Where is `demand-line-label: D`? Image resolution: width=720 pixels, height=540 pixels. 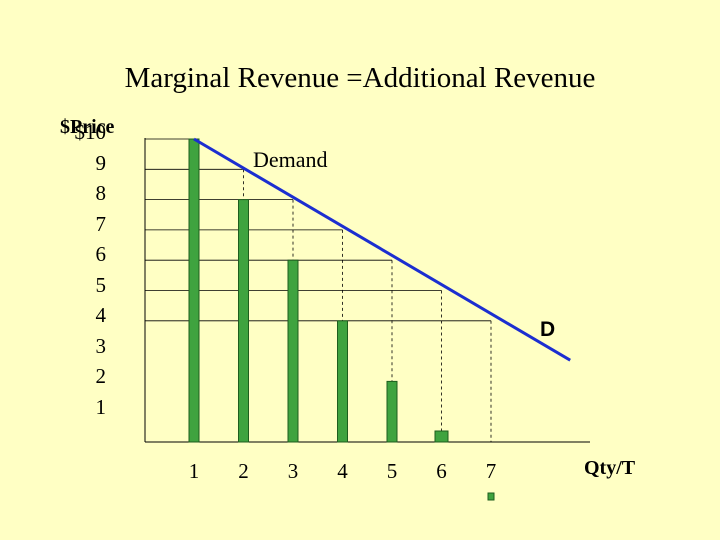
demand-line-label: D is located at coordinates (548, 329).